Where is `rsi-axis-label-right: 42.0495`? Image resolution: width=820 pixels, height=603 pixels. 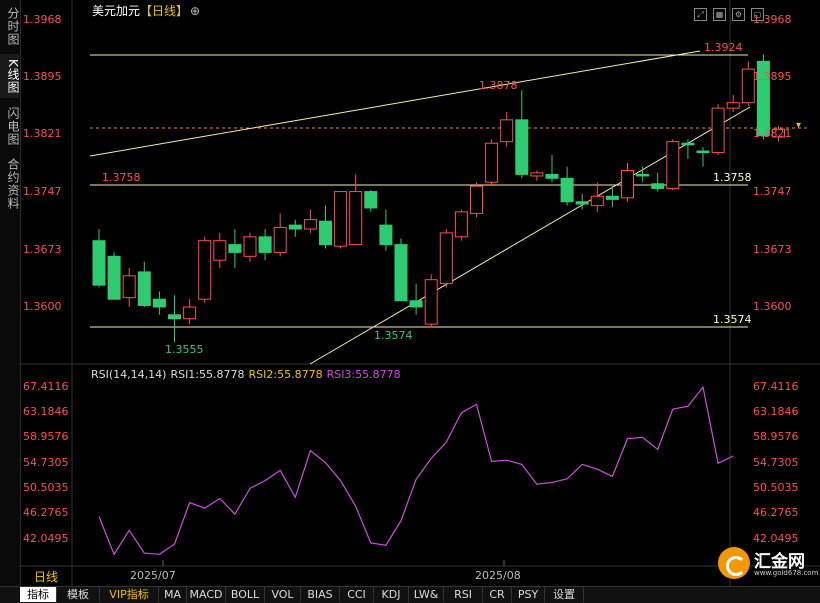 rsi-axis-label-right: 42.0495 is located at coordinates (776, 538).